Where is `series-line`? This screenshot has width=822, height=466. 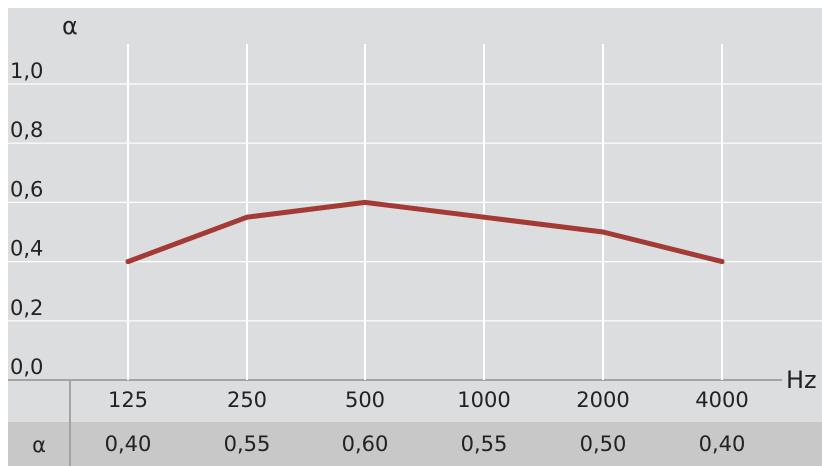
series-line is located at coordinates (425, 232).